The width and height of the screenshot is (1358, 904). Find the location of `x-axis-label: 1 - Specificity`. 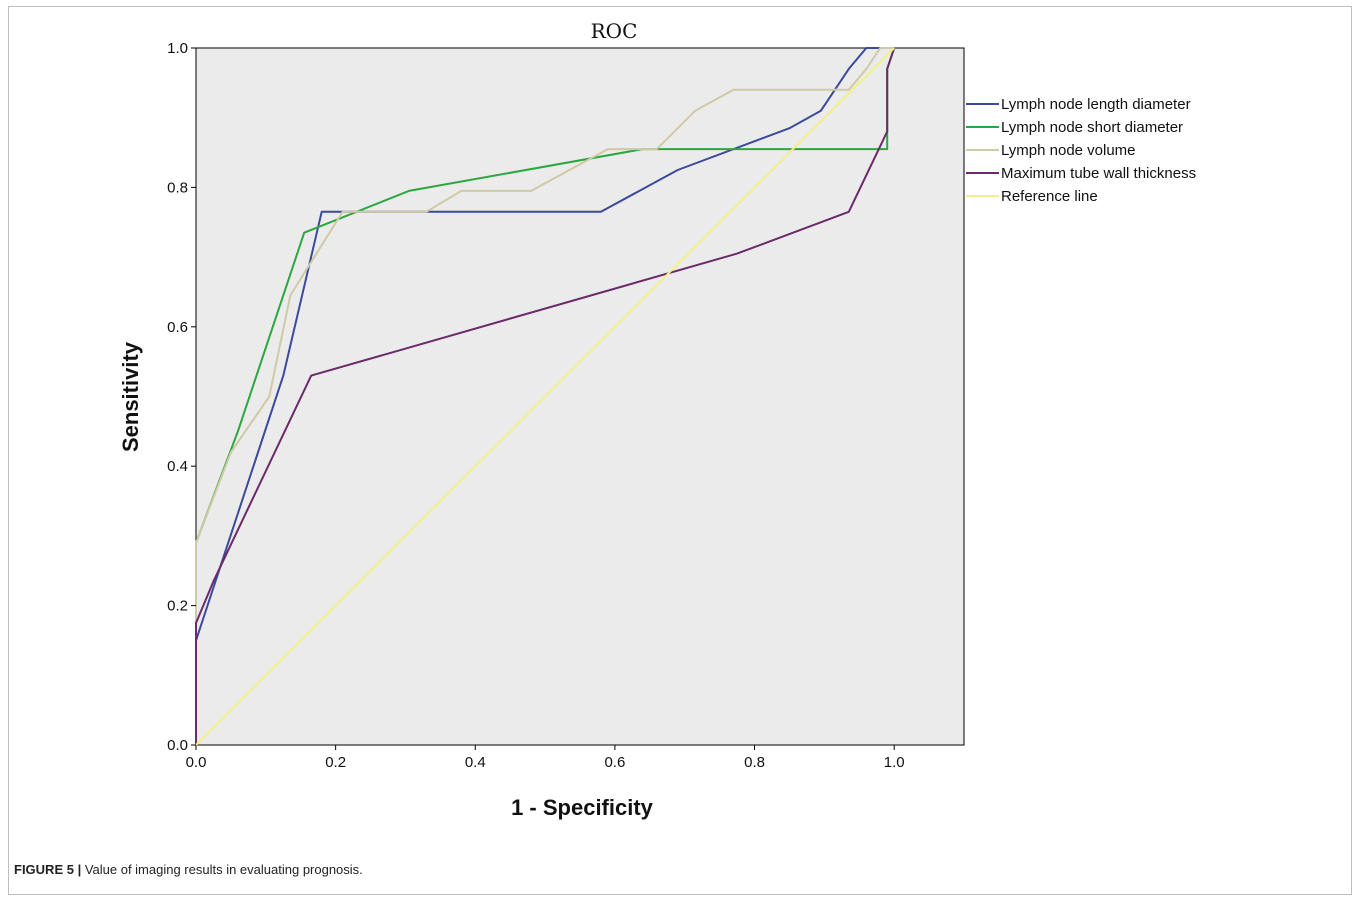

x-axis-label: 1 - Specificity is located at coordinates (582, 807).